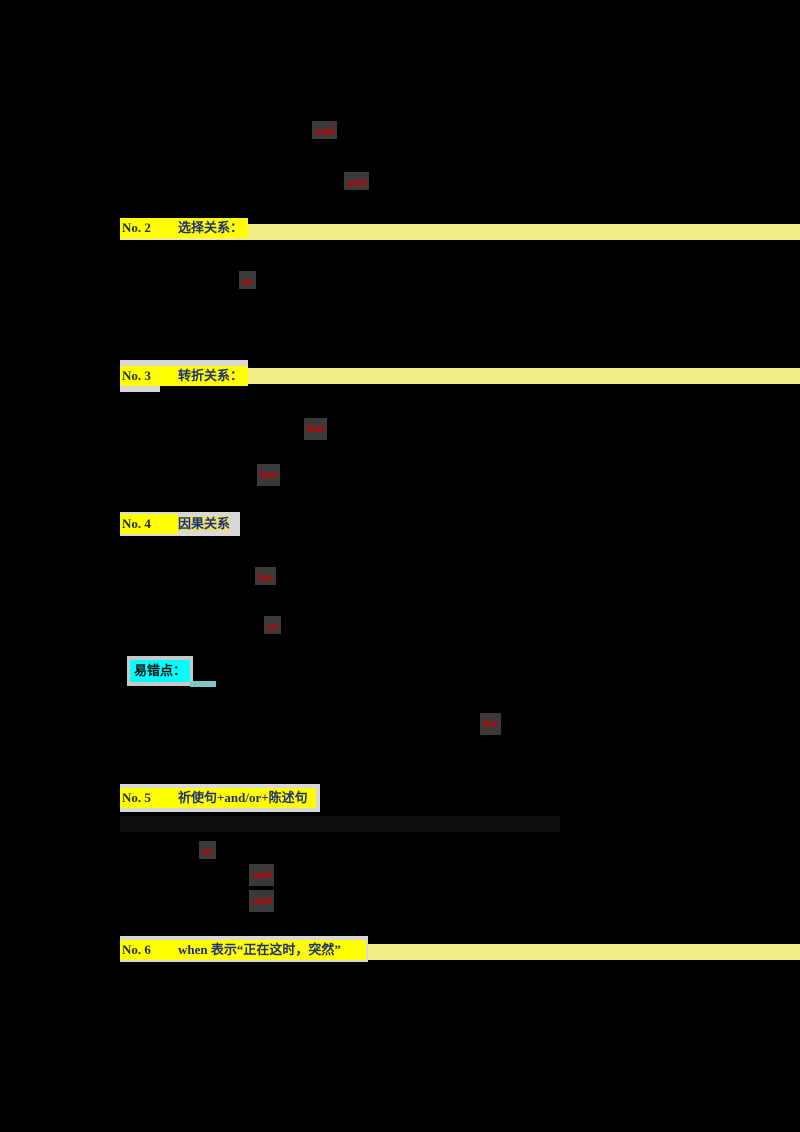 This screenshot has width=800, height=1132. I want to click on keyword-but-1: but, so click(316, 429).